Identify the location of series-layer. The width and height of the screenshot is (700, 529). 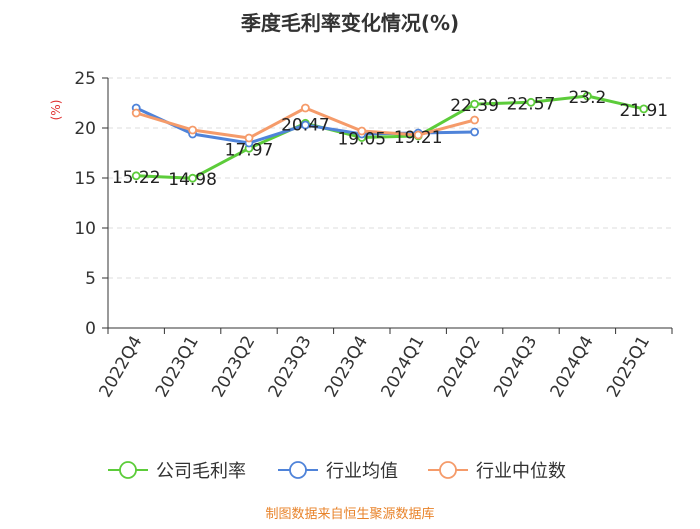
(390, 137).